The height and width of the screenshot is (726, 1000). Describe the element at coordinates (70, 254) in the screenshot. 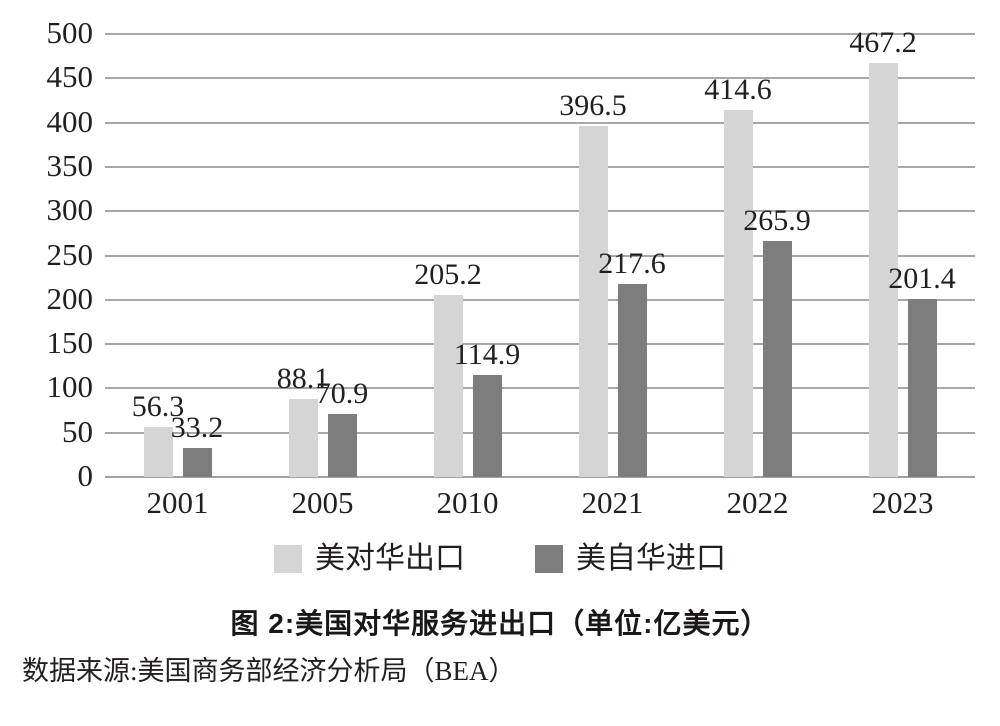

I see `y-axis-tick-label: 250` at that location.